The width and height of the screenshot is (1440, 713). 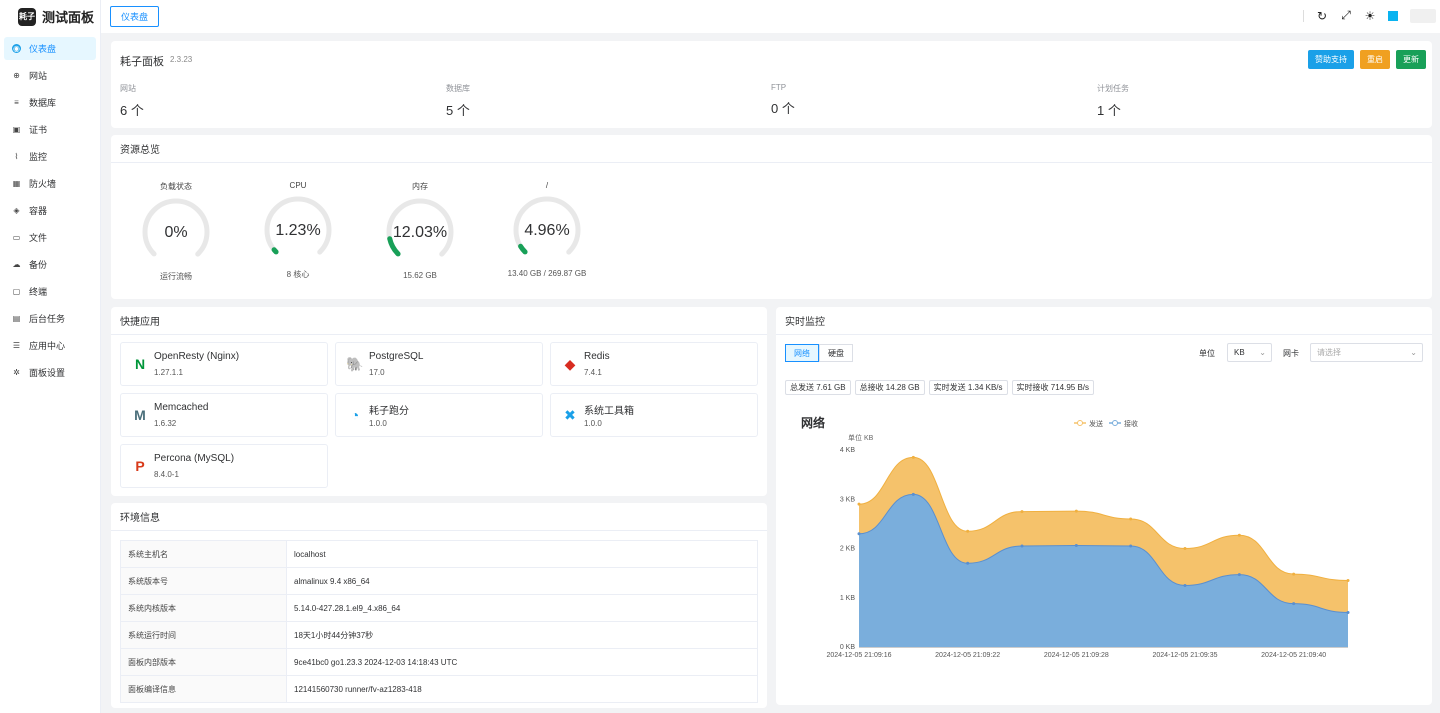 I want to click on app-redis: ◆ Redis 7.4.1, so click(x=654, y=364).